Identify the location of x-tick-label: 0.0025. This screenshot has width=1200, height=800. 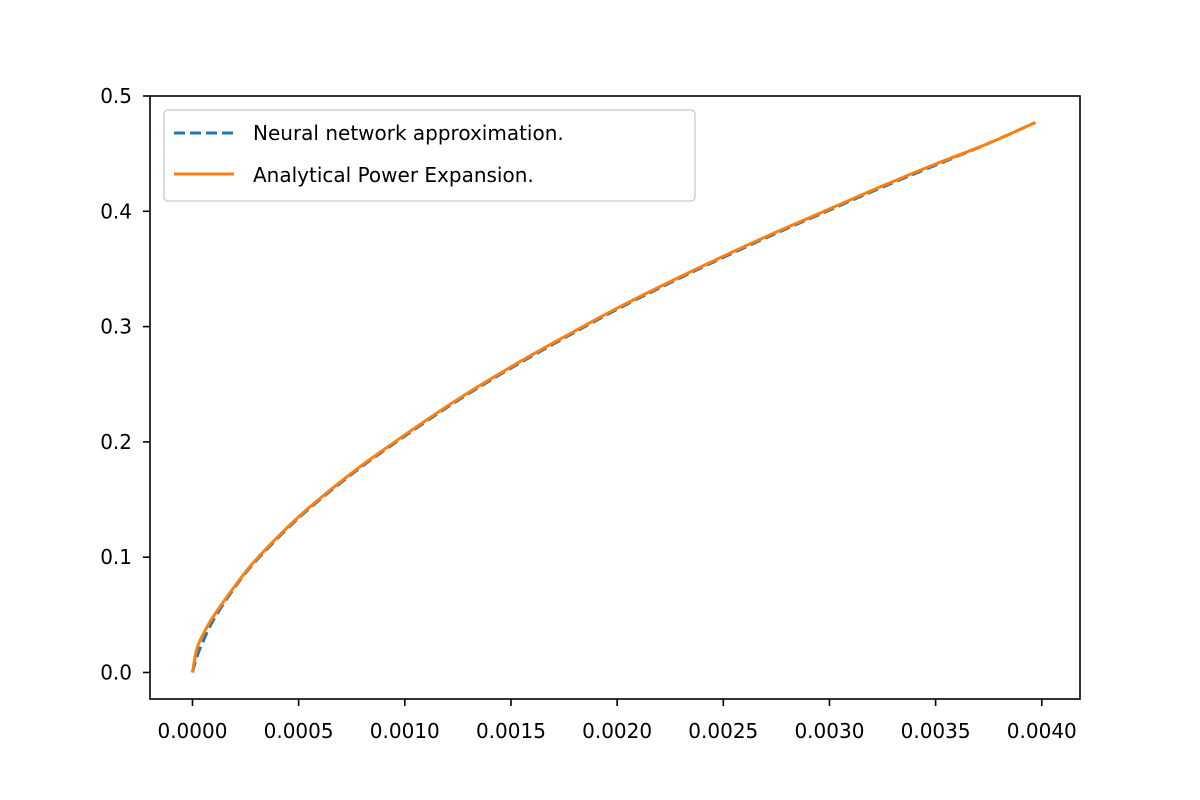
(723, 731).